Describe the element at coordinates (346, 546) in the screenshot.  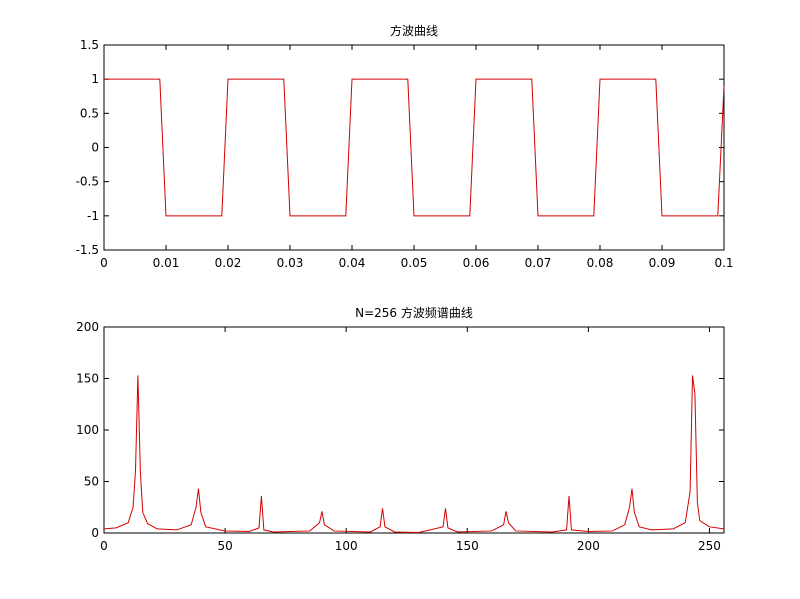
I see `x-tick-label: 100` at that location.